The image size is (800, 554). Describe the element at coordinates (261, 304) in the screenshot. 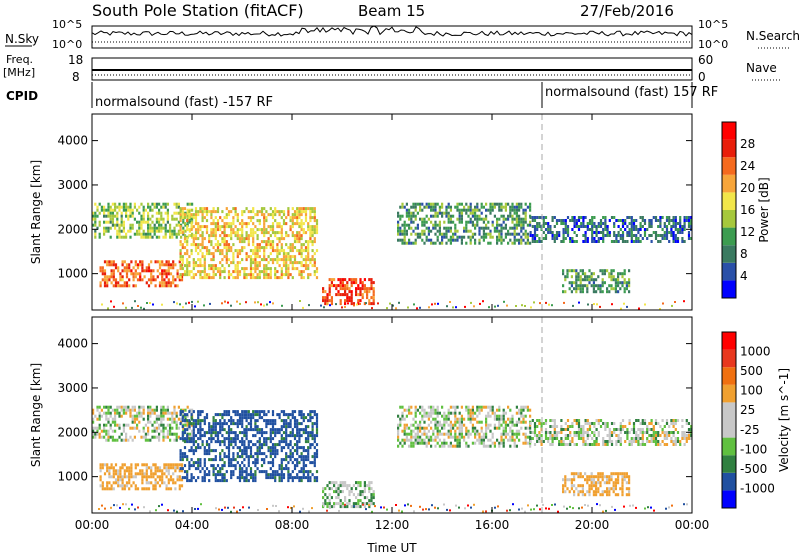

I see `power-scatter-cell` at that location.